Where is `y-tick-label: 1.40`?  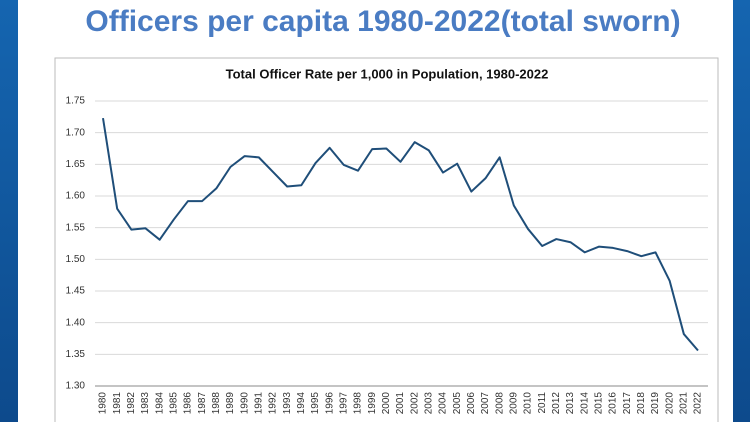 y-tick-label: 1.40 is located at coordinates (76, 322).